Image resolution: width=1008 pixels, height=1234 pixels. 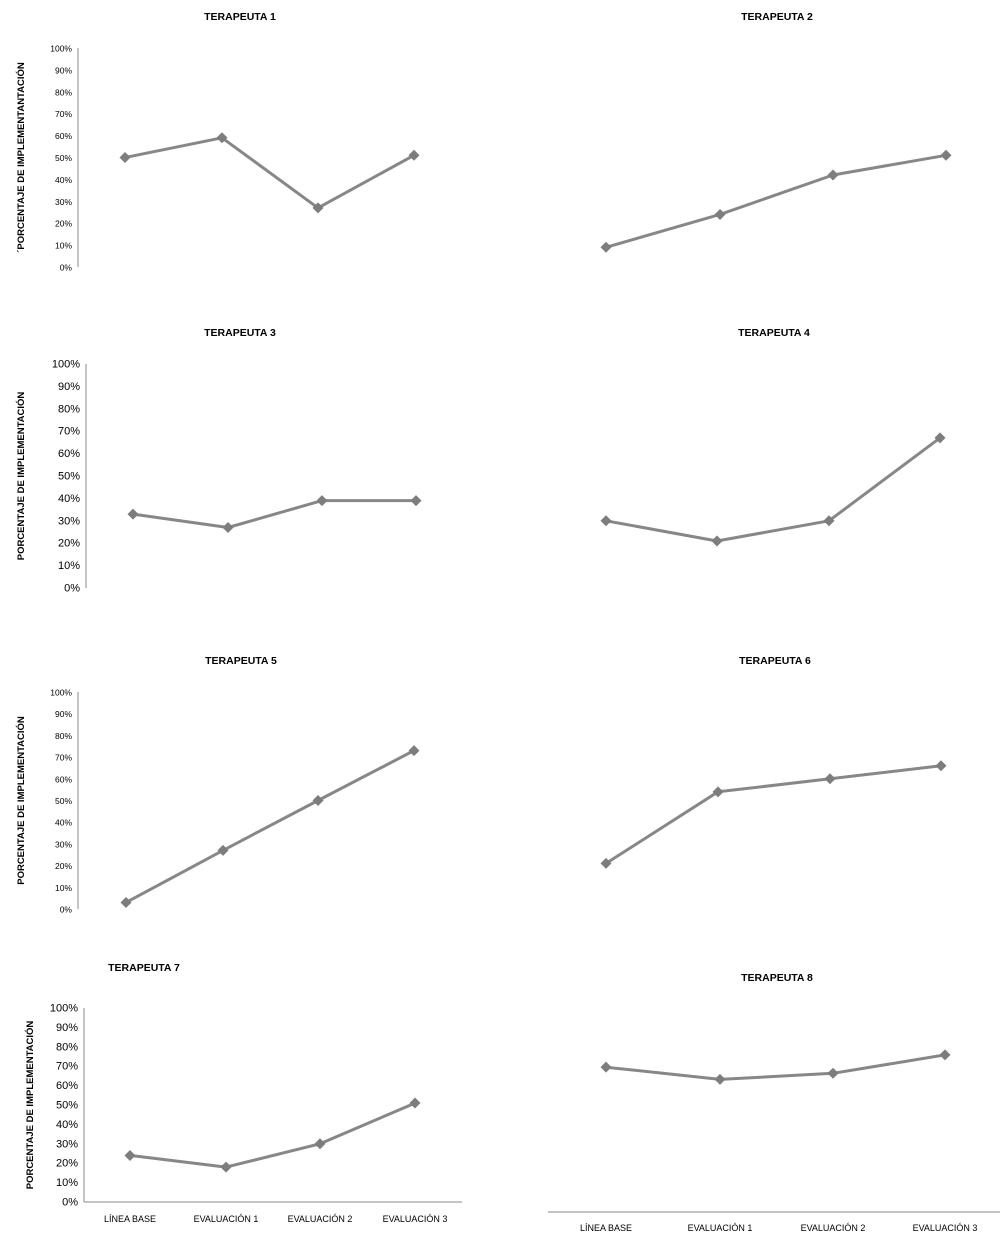 I want to click on chart-title: TERAPEUTA 4, so click(x=774, y=333).